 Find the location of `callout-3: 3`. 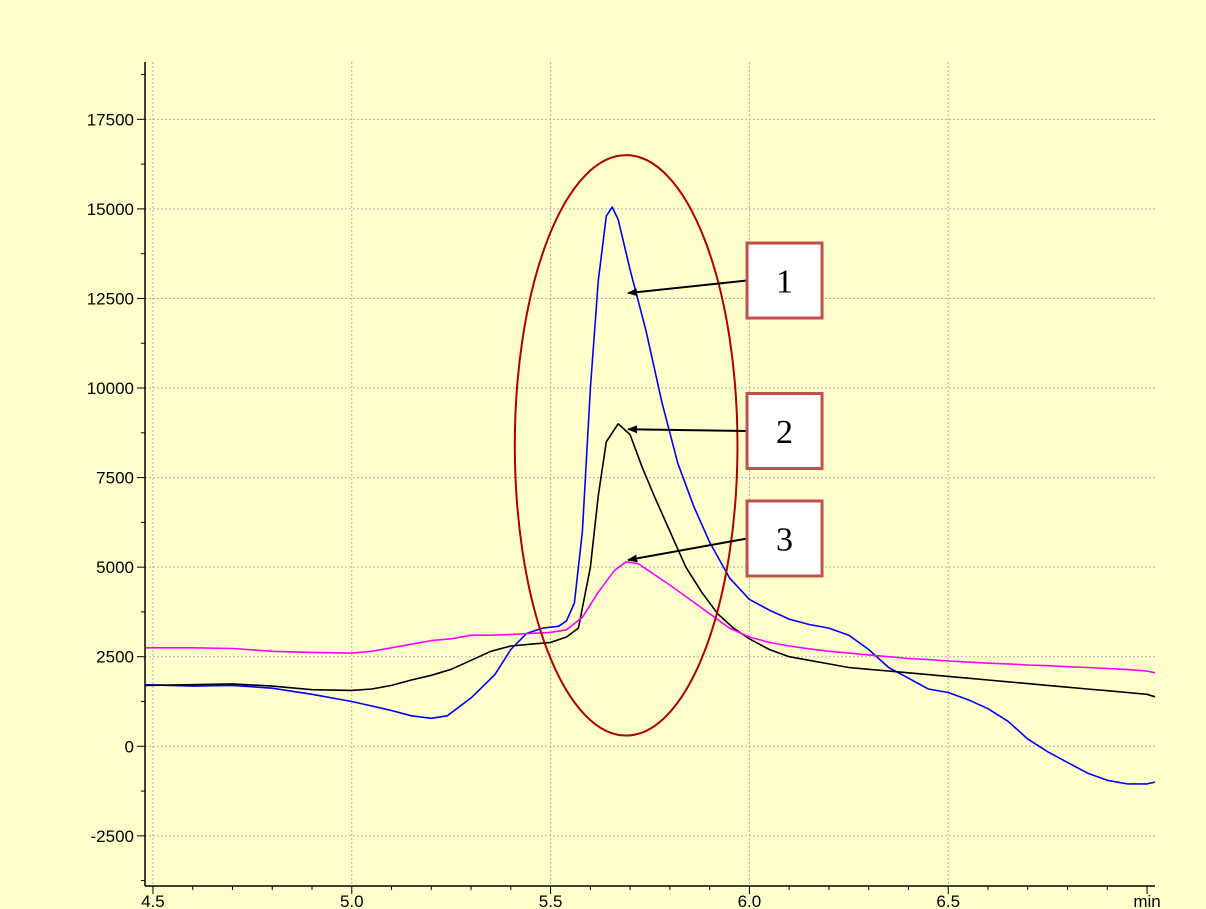

callout-3: 3 is located at coordinates (725, 538).